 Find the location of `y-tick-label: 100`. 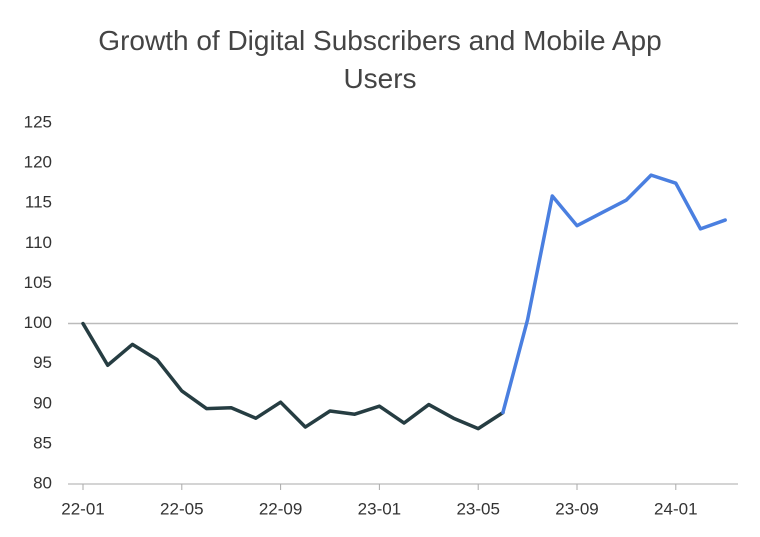

y-tick-label: 100 is located at coordinates (38, 322).